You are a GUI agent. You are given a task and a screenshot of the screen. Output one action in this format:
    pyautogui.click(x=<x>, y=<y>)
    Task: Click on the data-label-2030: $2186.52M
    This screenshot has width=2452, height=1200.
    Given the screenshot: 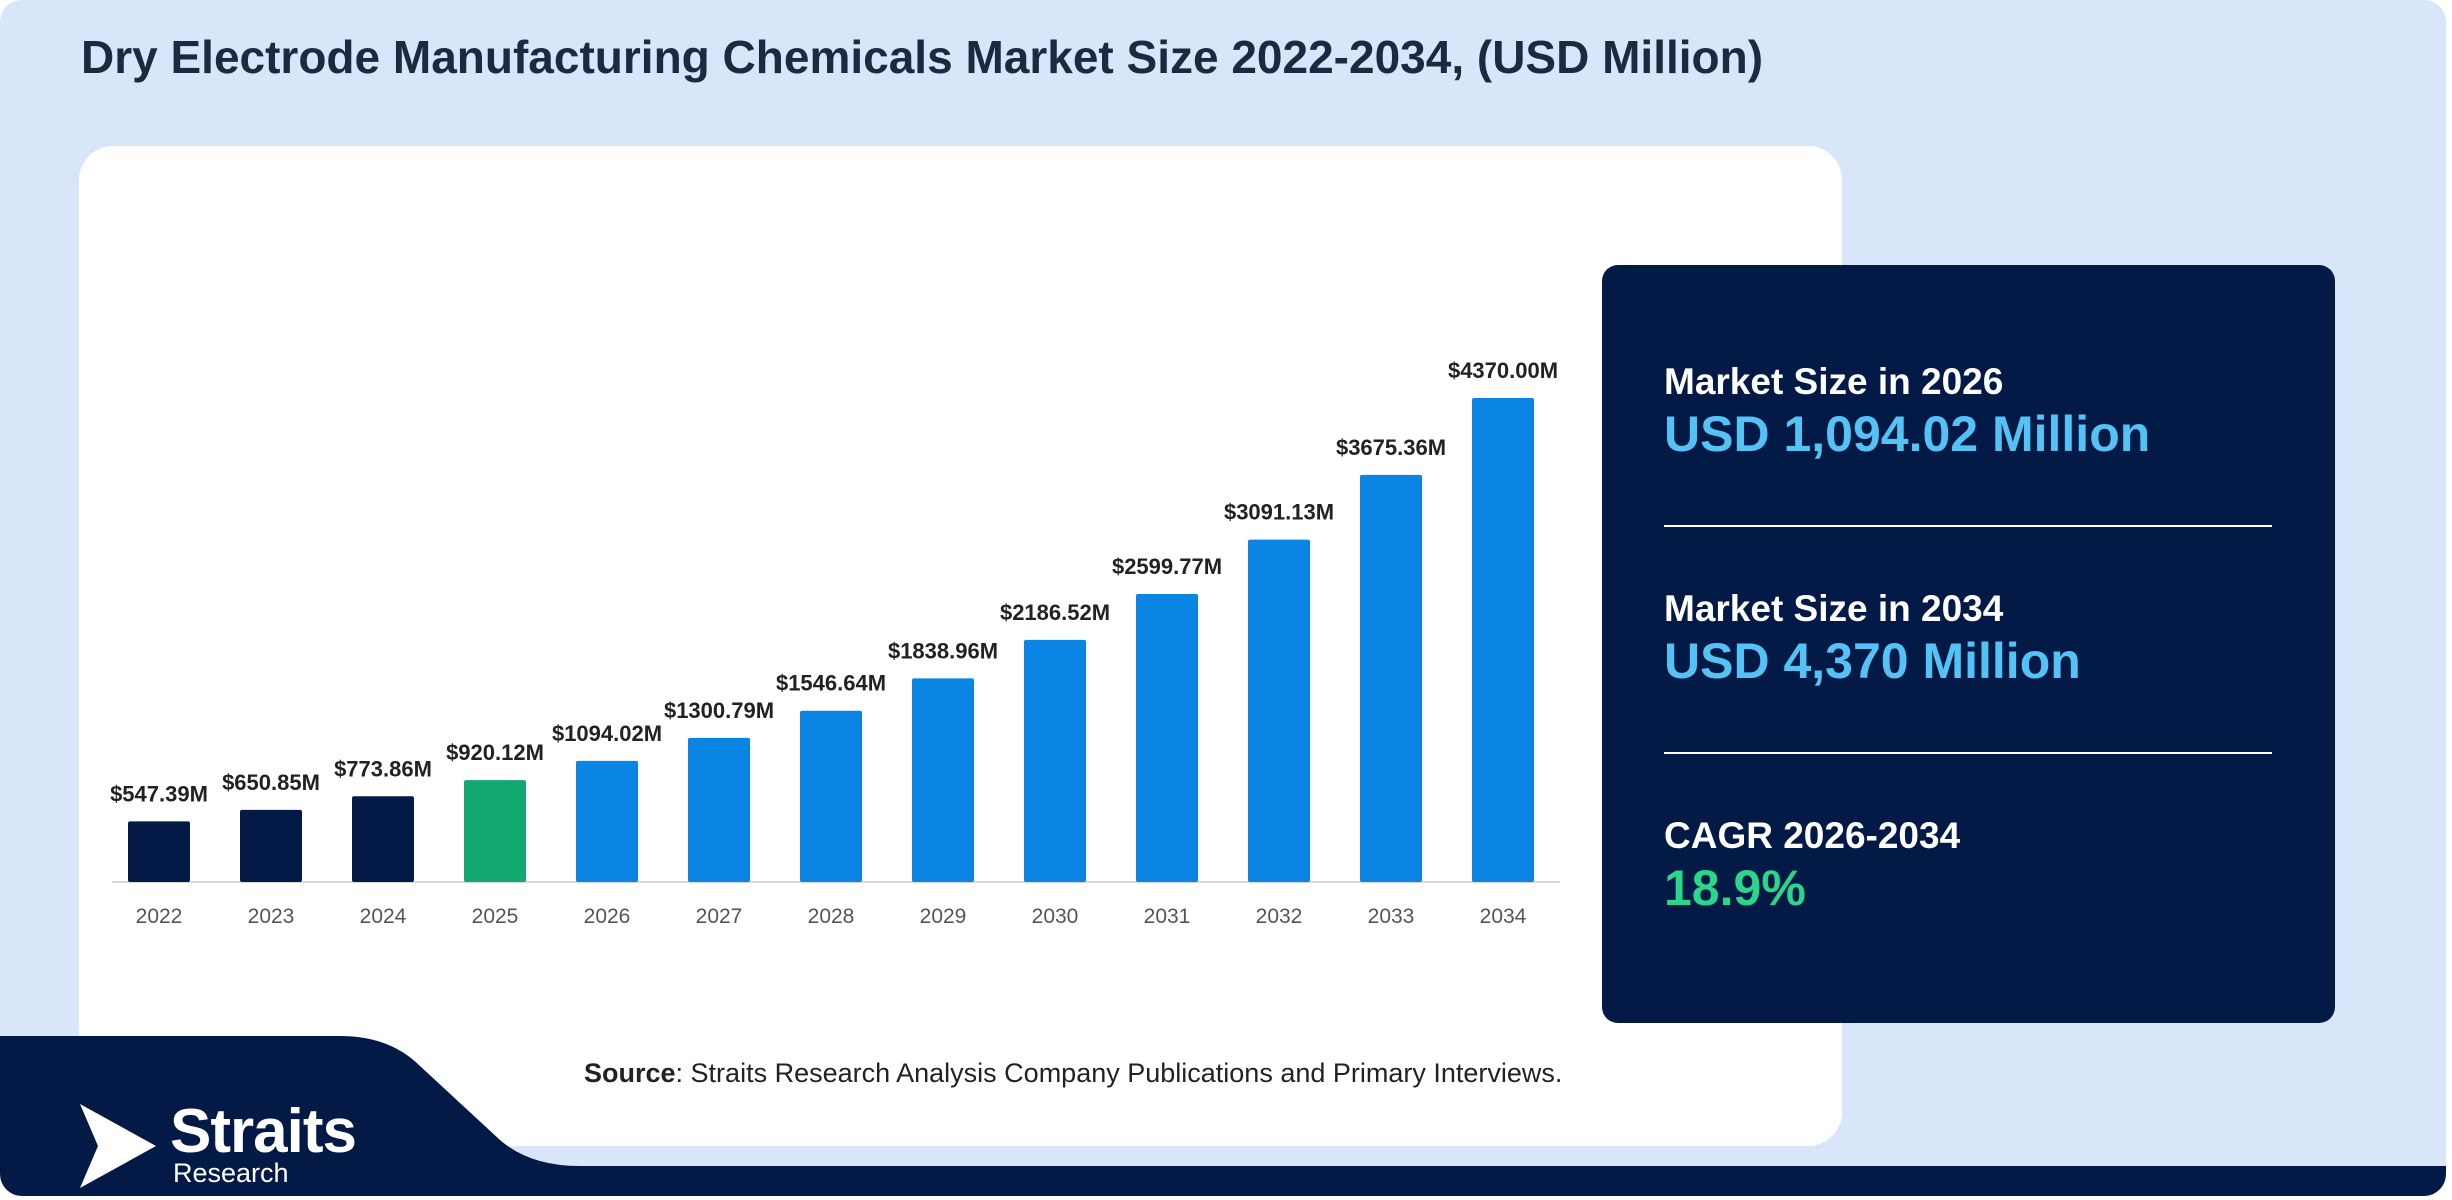 What is the action you would take?
    pyautogui.click(x=1055, y=612)
    